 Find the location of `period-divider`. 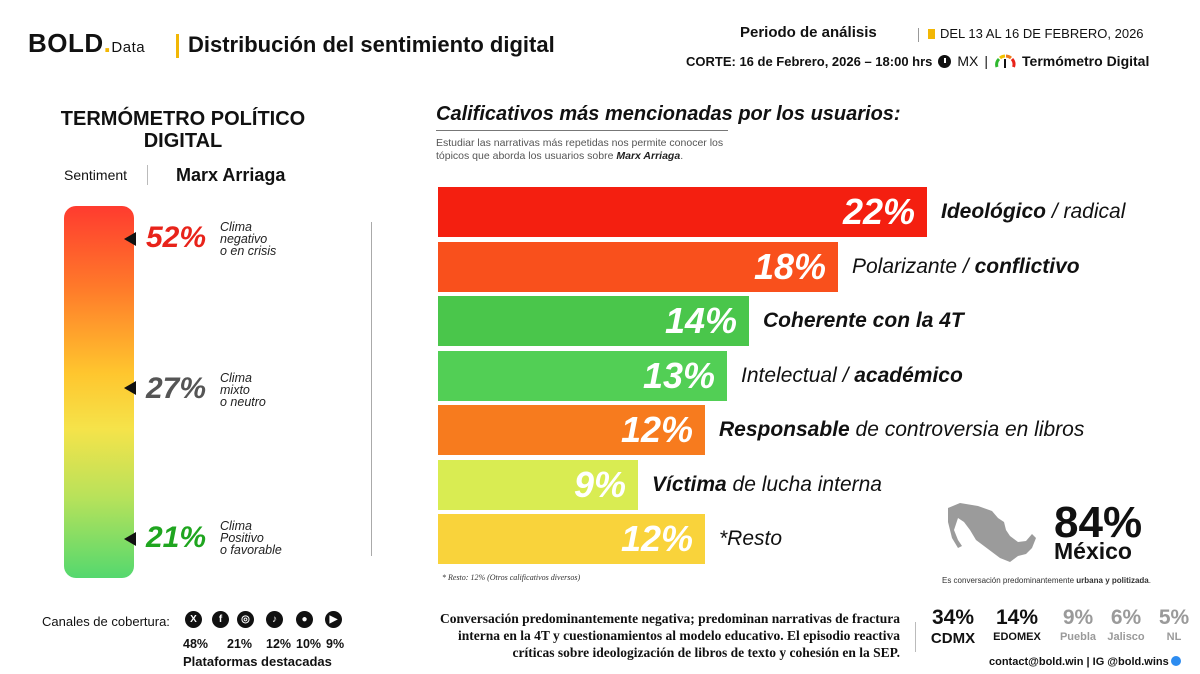

period-divider is located at coordinates (918, 35).